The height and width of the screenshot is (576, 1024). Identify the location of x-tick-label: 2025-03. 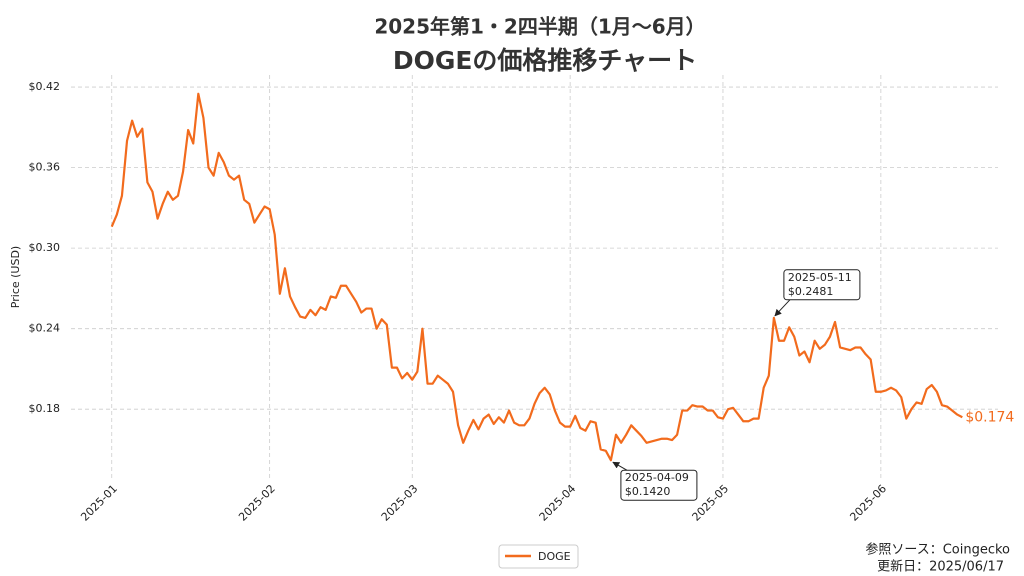
(400, 503).